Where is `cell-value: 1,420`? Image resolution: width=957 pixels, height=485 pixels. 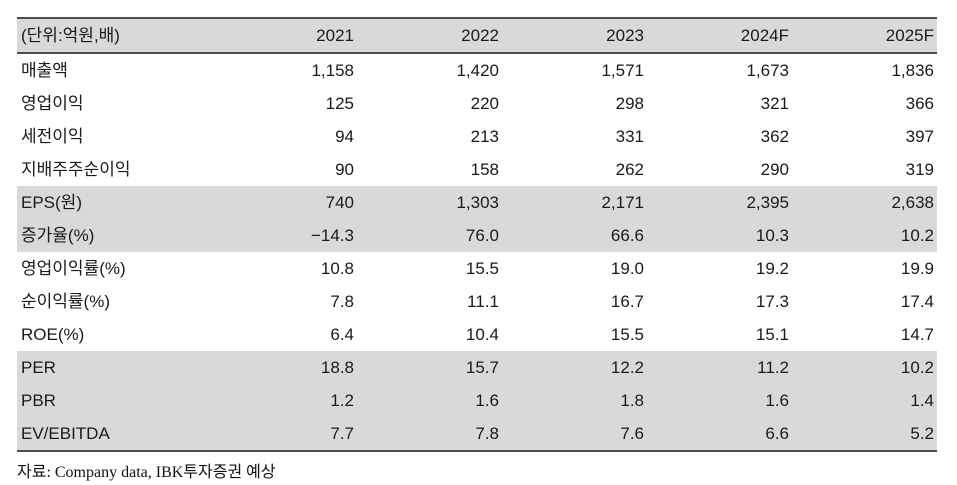 cell-value: 1,420 is located at coordinates (477, 70).